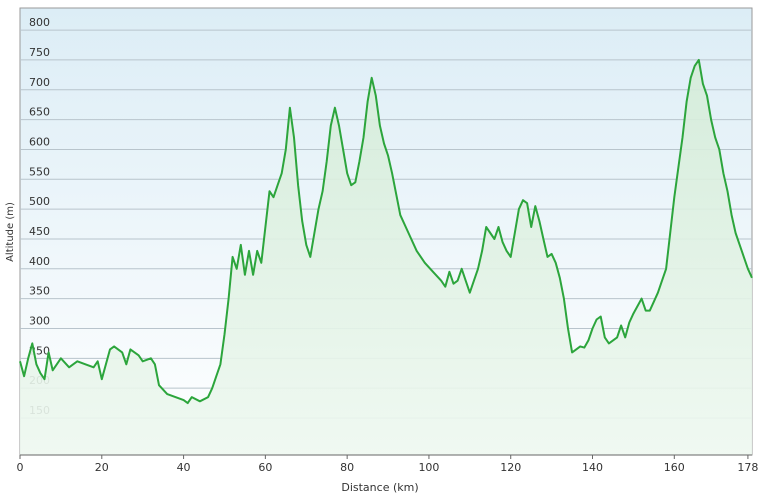 Image resolution: width=758 pixels, height=504 pixels. What do you see at coordinates (39, 22) in the screenshot?
I see `y-tick-label: 800` at bounding box center [39, 22].